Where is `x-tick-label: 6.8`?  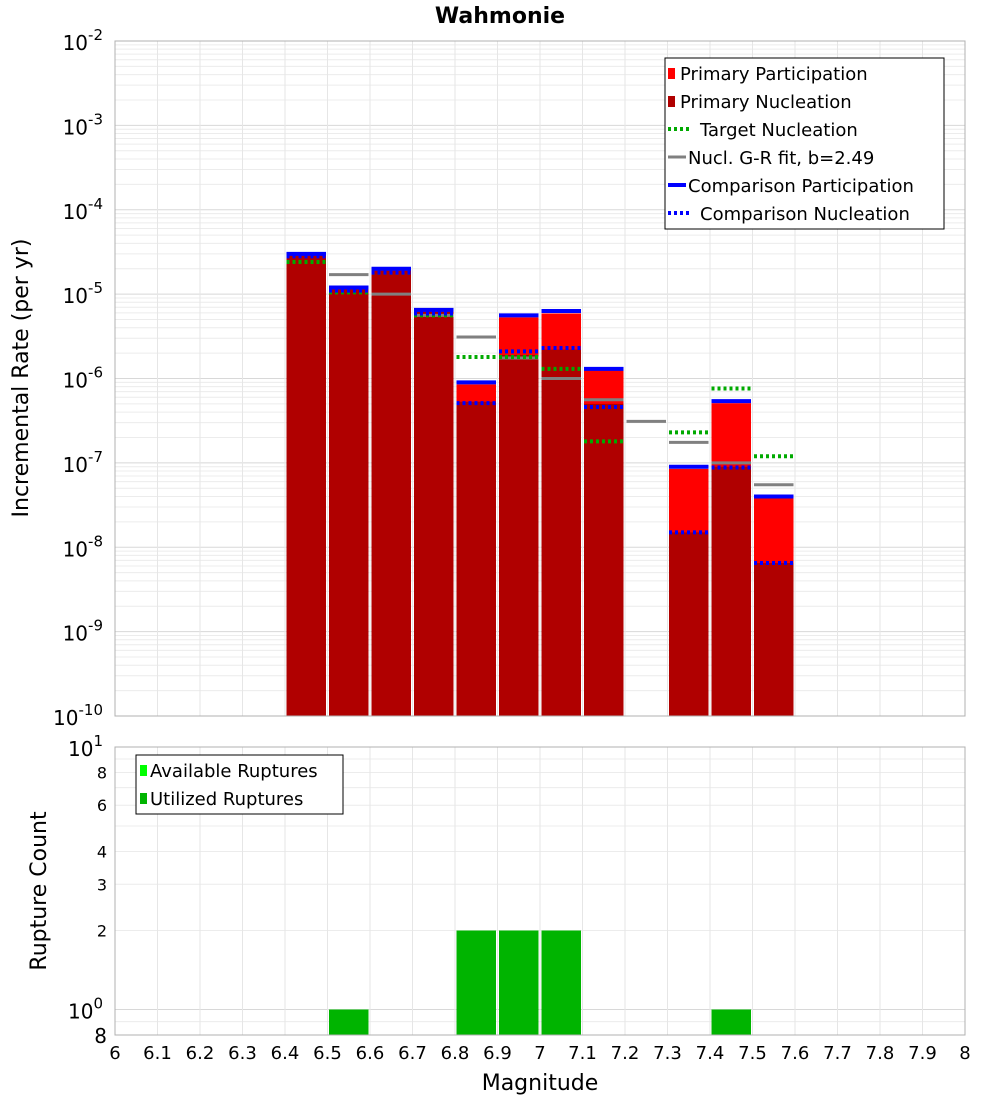 x-tick-label: 6.8 is located at coordinates (455, 1053).